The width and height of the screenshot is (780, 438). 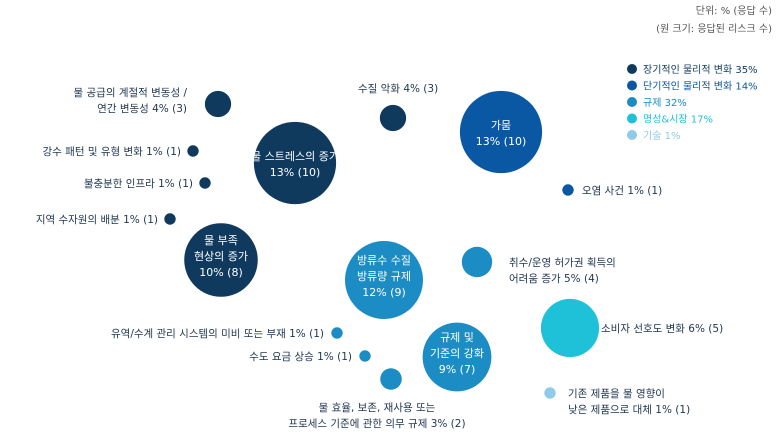 I want to click on bubble-label-9: 방류수 수질 방류량 규제 12% (9), so click(x=384, y=276).